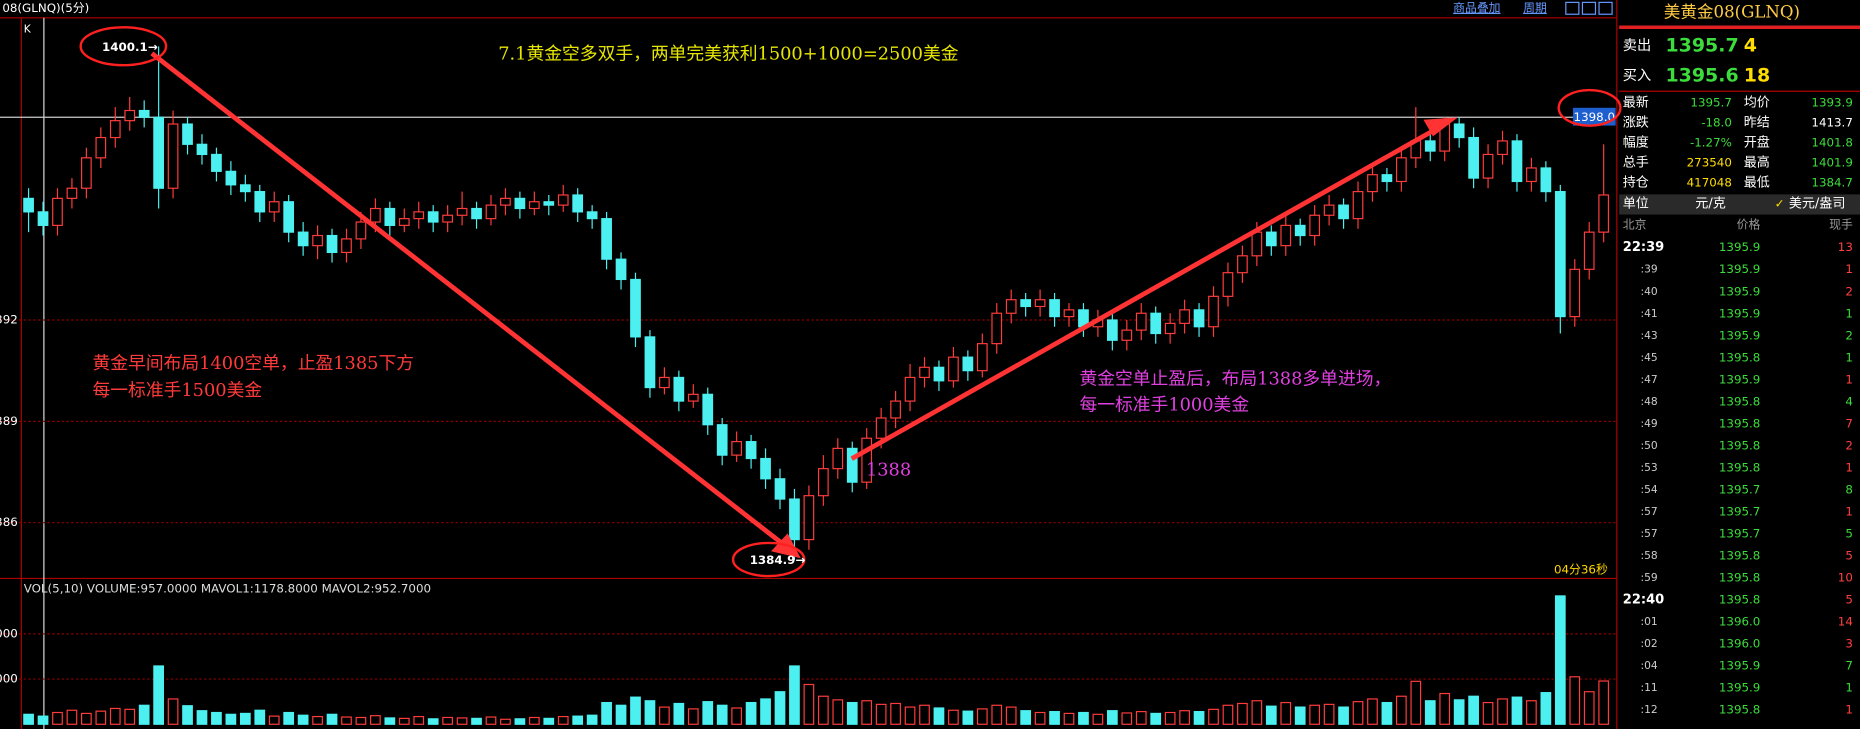  What do you see at coordinates (1235, 378) in the screenshot?
I see `long-note: 黄金空单止盈后，布局1388多单进场，` at bounding box center [1235, 378].